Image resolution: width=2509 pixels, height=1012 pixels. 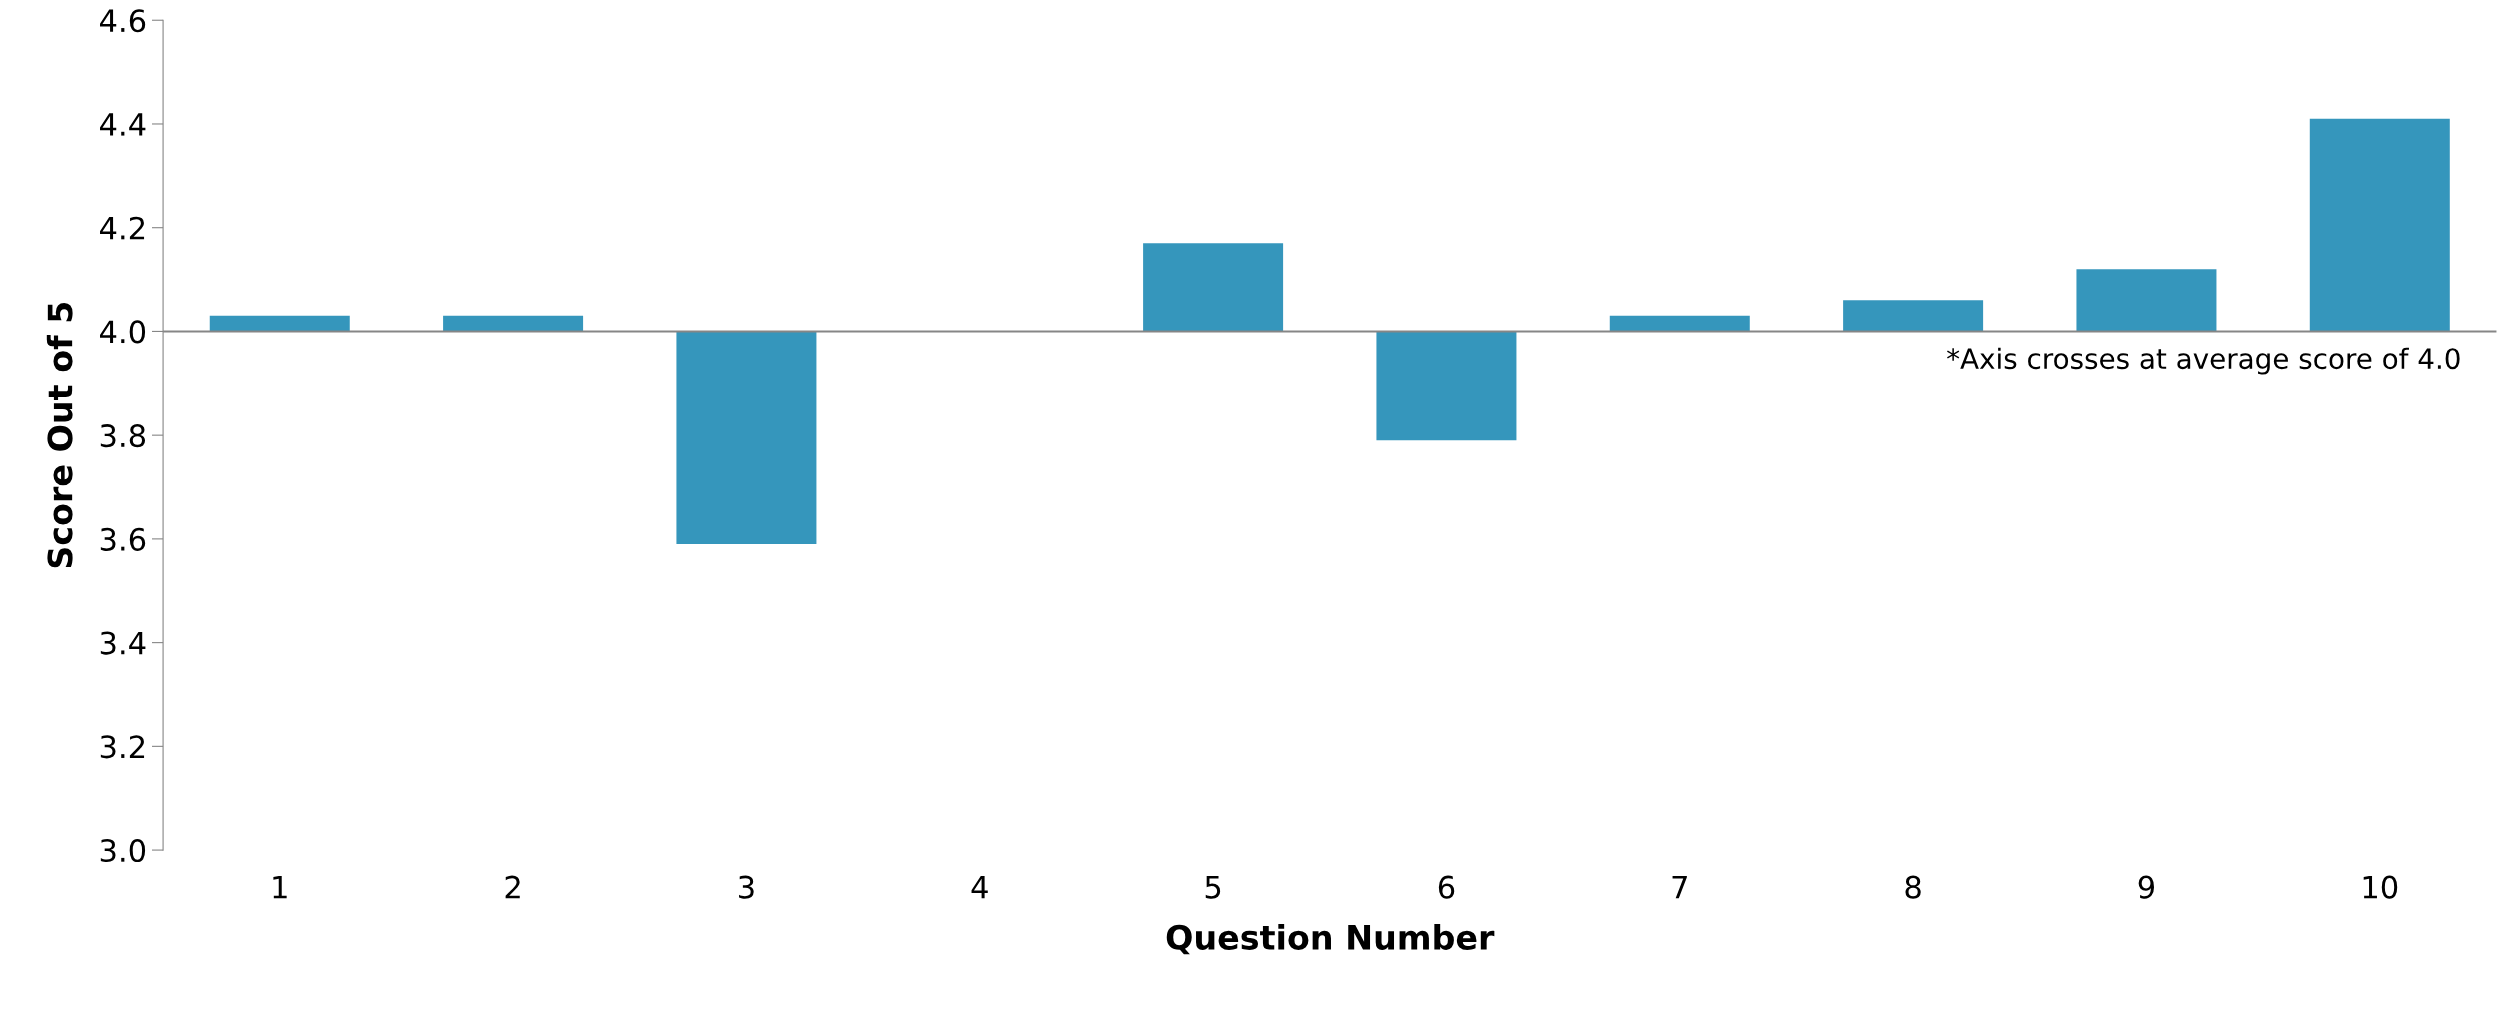 I want to click on y-tick-label: 3.2, so click(x=122, y=747).